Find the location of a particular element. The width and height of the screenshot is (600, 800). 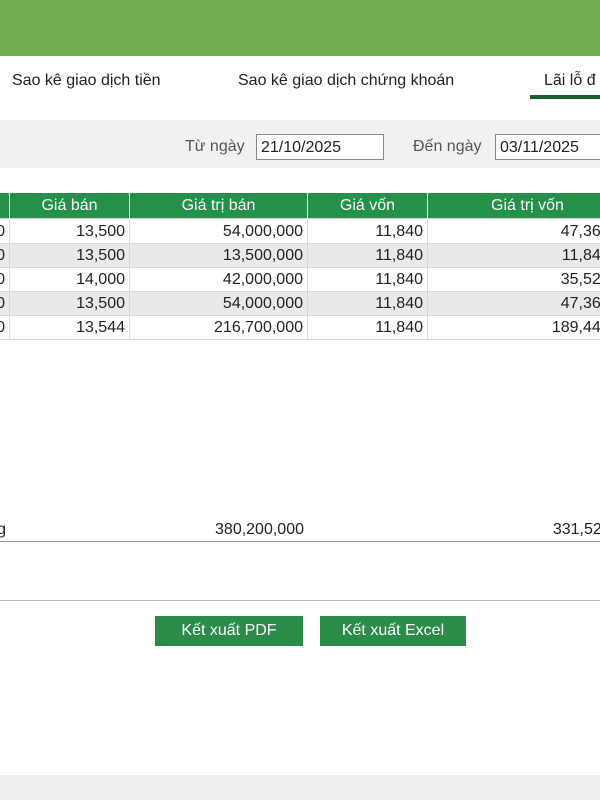

table-cell: 13,544 is located at coordinates (70, 328).